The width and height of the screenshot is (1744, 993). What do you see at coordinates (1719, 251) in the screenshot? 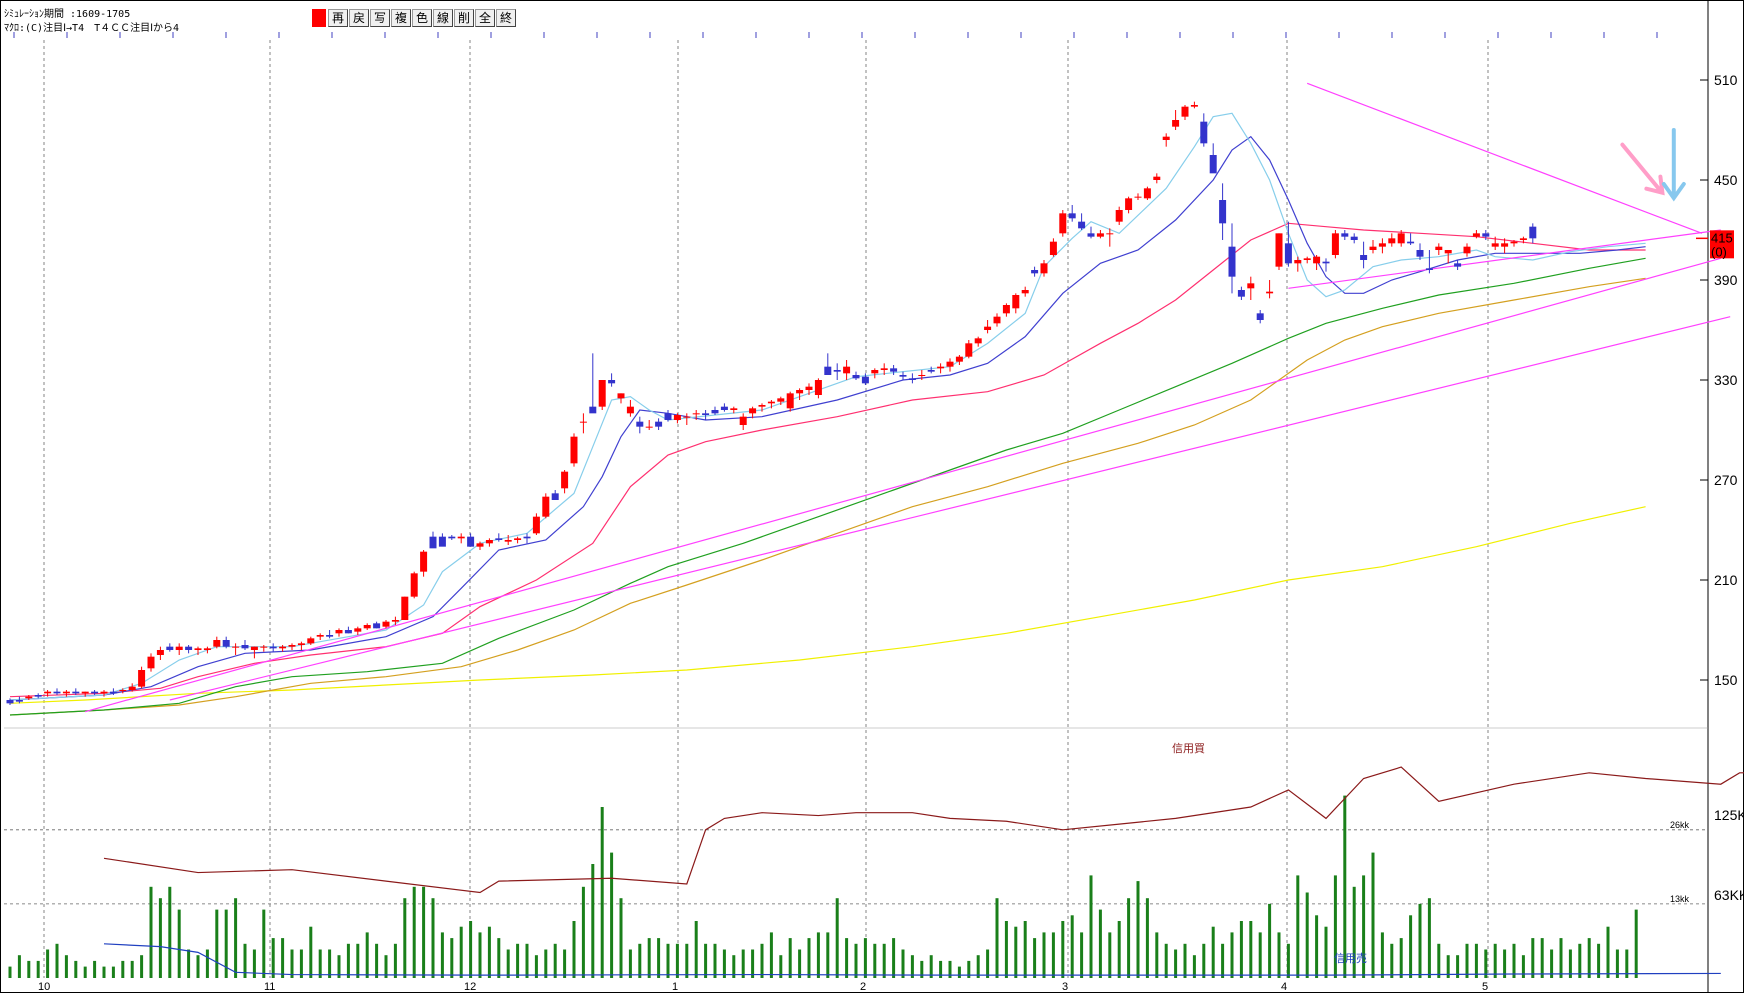
I see `current-price-change: (0)` at bounding box center [1719, 251].